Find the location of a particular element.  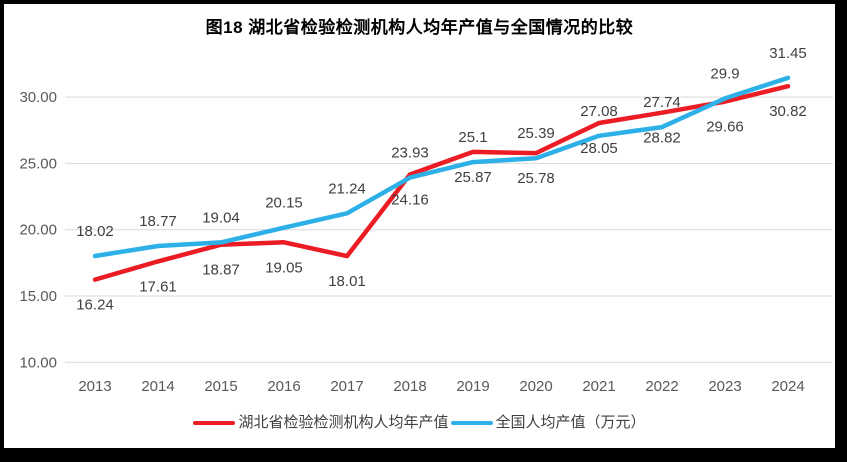

chart-title: 图18 湖北省检验检测机构人均年产值与全国情况的比较 is located at coordinates (419, 27).